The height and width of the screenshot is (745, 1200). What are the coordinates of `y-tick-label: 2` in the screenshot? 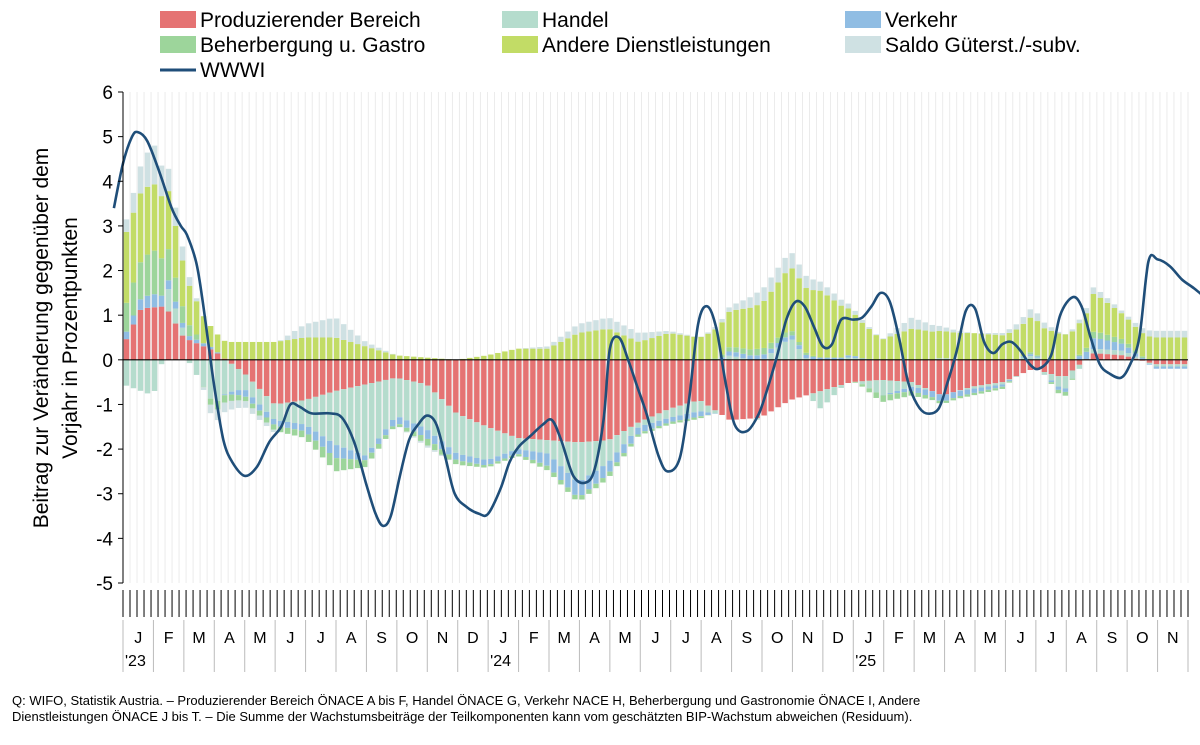 It's located at (107, 272).